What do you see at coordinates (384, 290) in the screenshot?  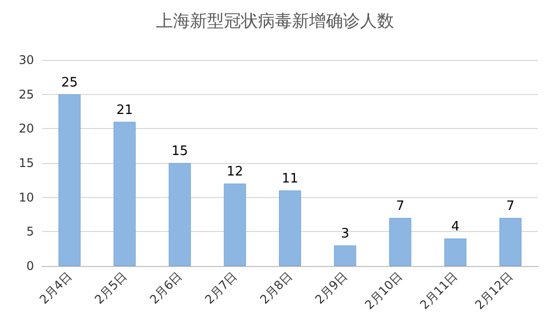 I see `x-tick-label: 2月10日` at bounding box center [384, 290].